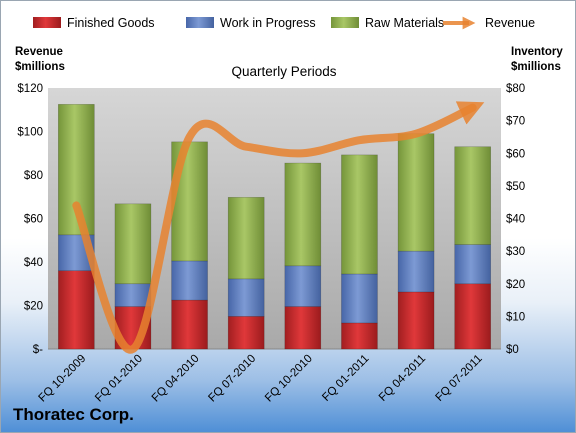  What do you see at coordinates (33, 176) in the screenshot?
I see `left-tick-label: $80` at bounding box center [33, 176].